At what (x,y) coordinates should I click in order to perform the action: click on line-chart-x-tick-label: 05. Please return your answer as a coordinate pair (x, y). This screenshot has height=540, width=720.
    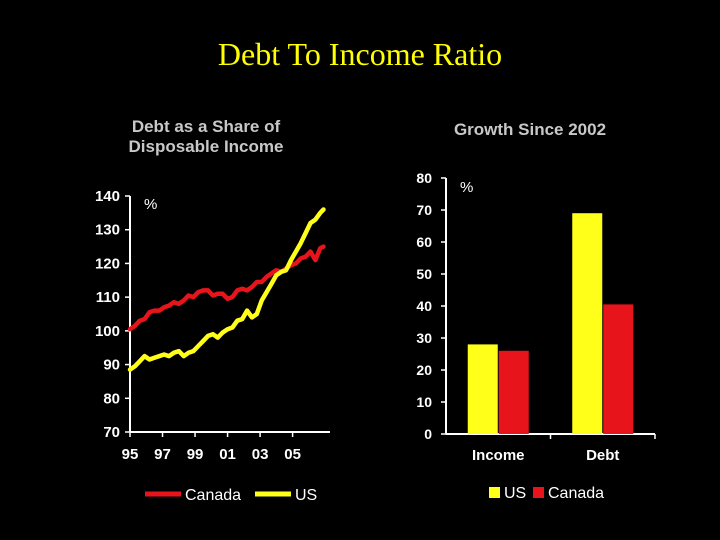
    Looking at the image, I should click on (292, 454).